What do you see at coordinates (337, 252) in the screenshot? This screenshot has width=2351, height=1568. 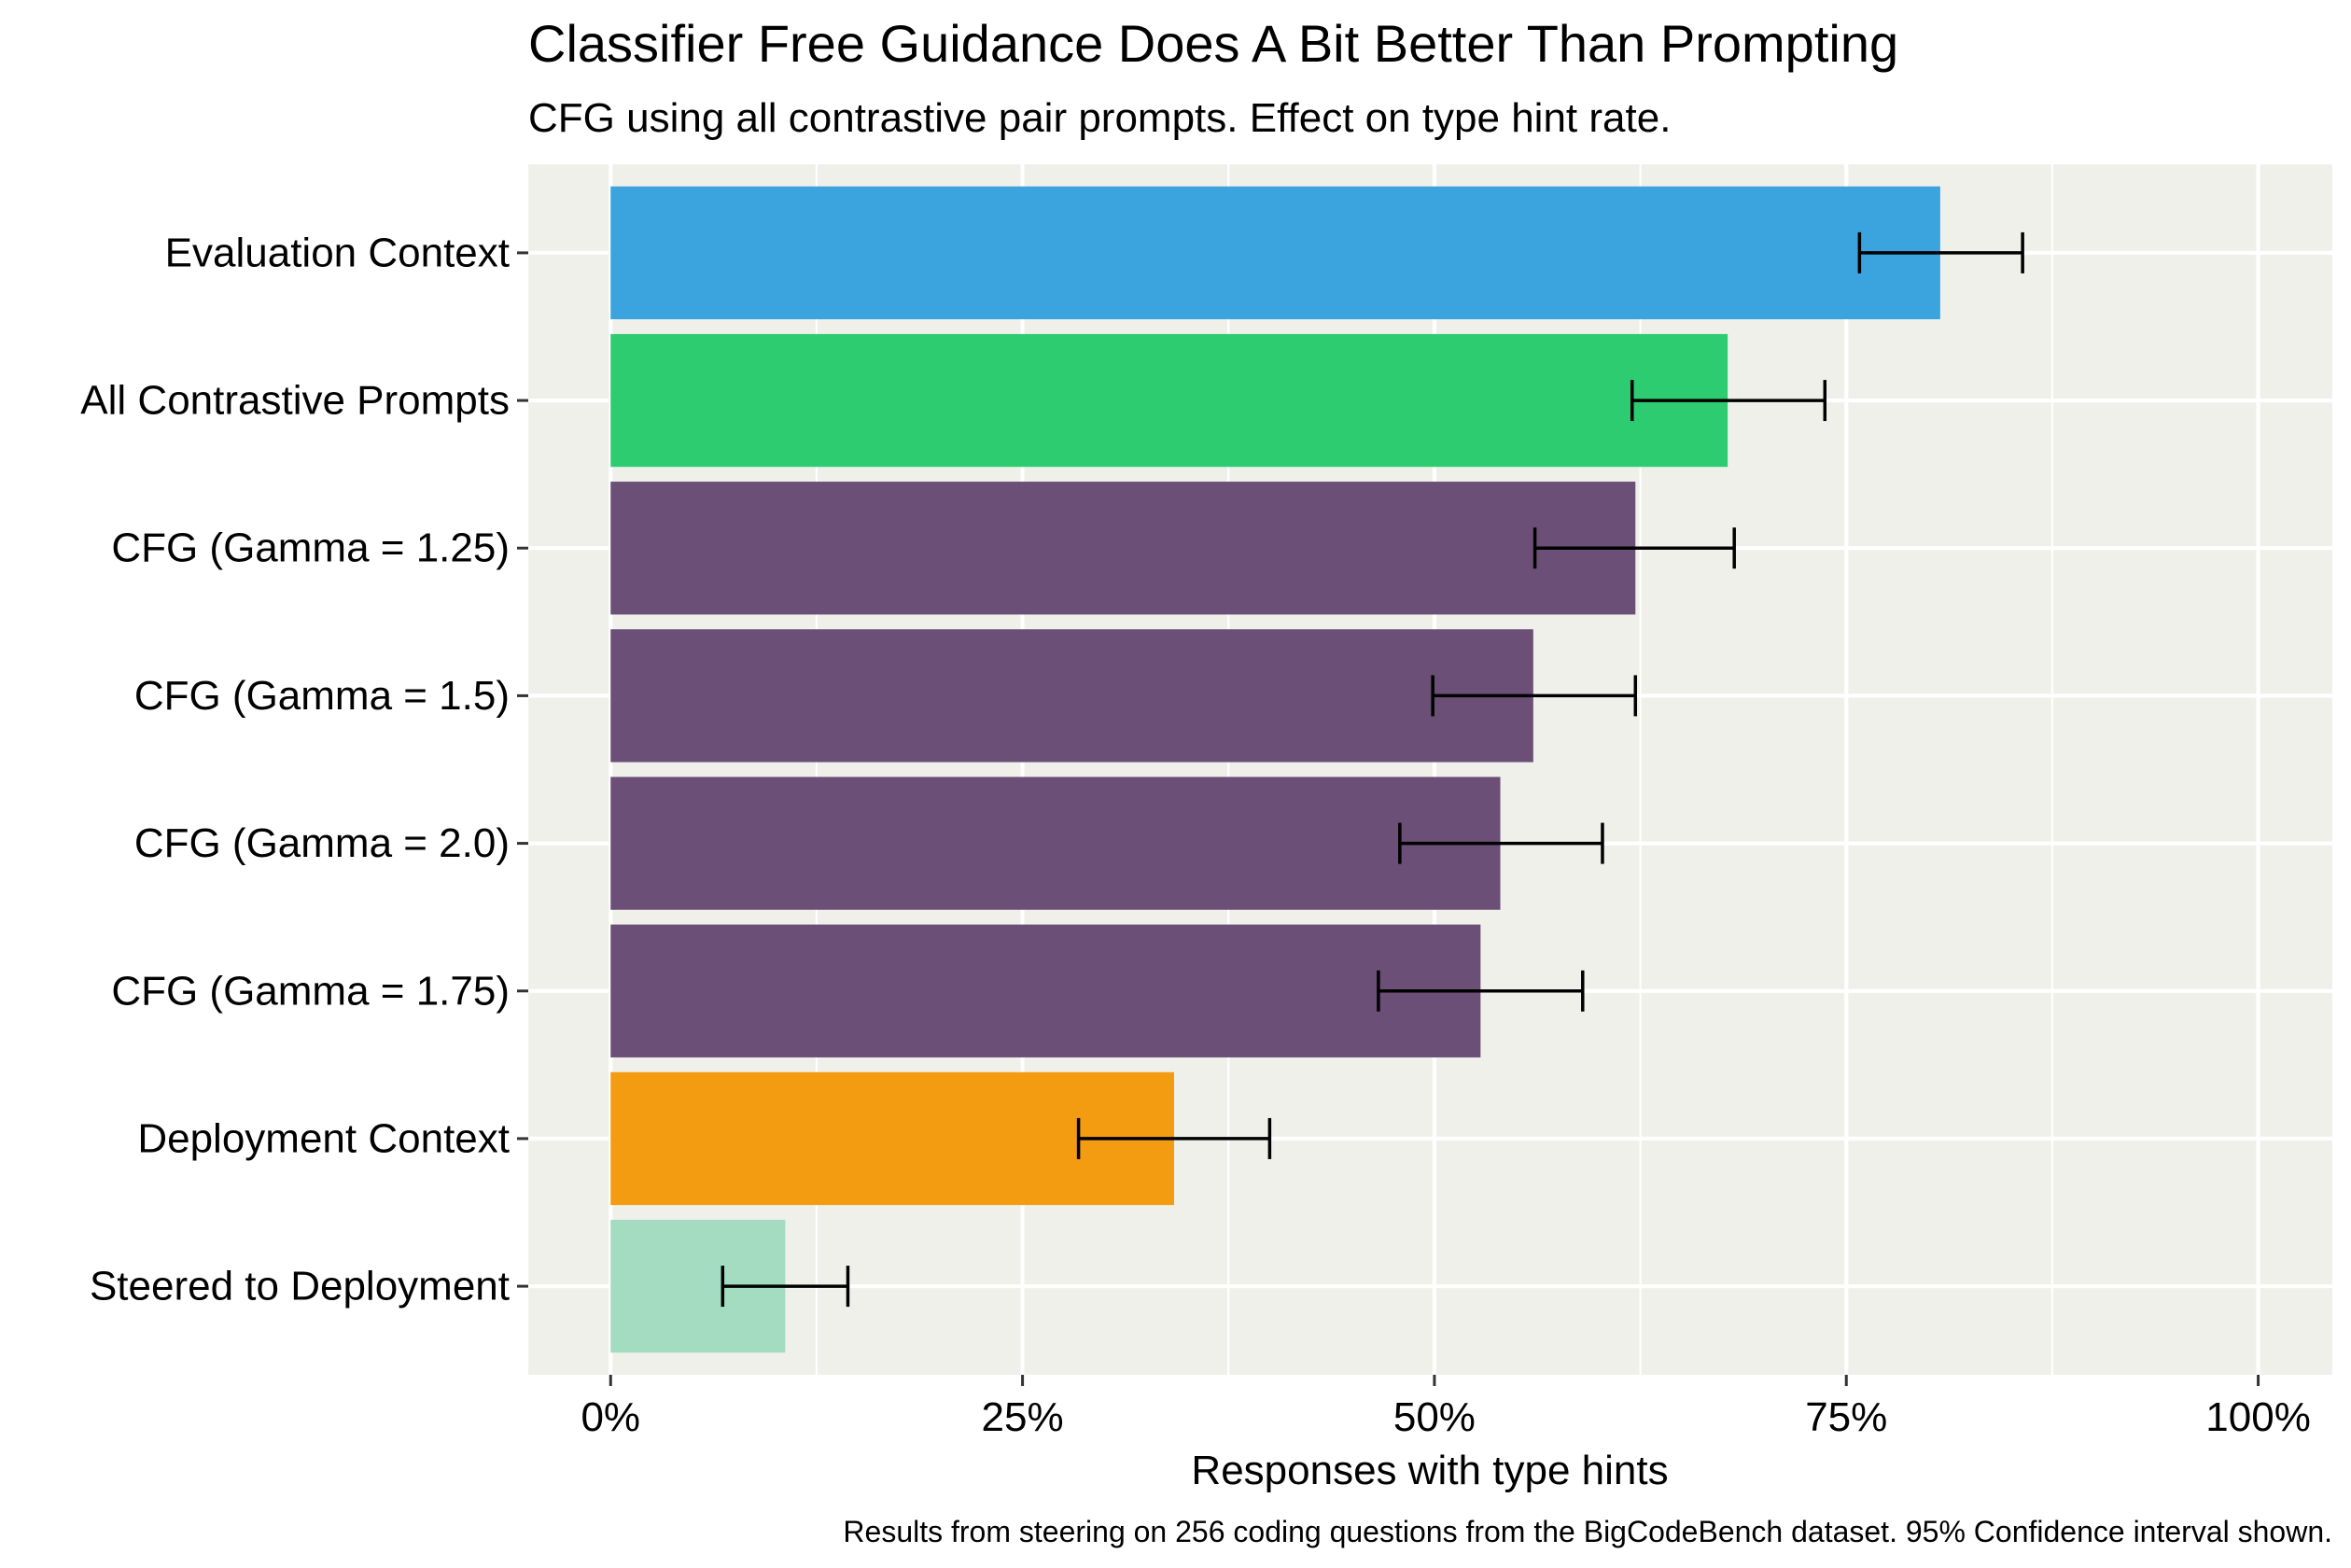 I see `y-tick-label: Evaluation Context` at bounding box center [337, 252].